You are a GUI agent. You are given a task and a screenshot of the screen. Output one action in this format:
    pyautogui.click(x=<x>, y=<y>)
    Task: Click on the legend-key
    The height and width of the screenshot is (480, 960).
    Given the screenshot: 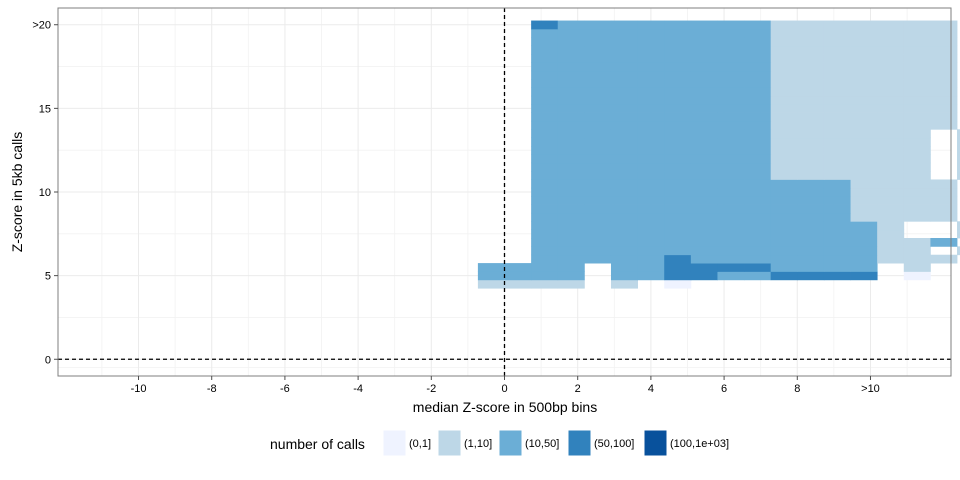 What is the action you would take?
    pyautogui.click(x=510, y=443)
    